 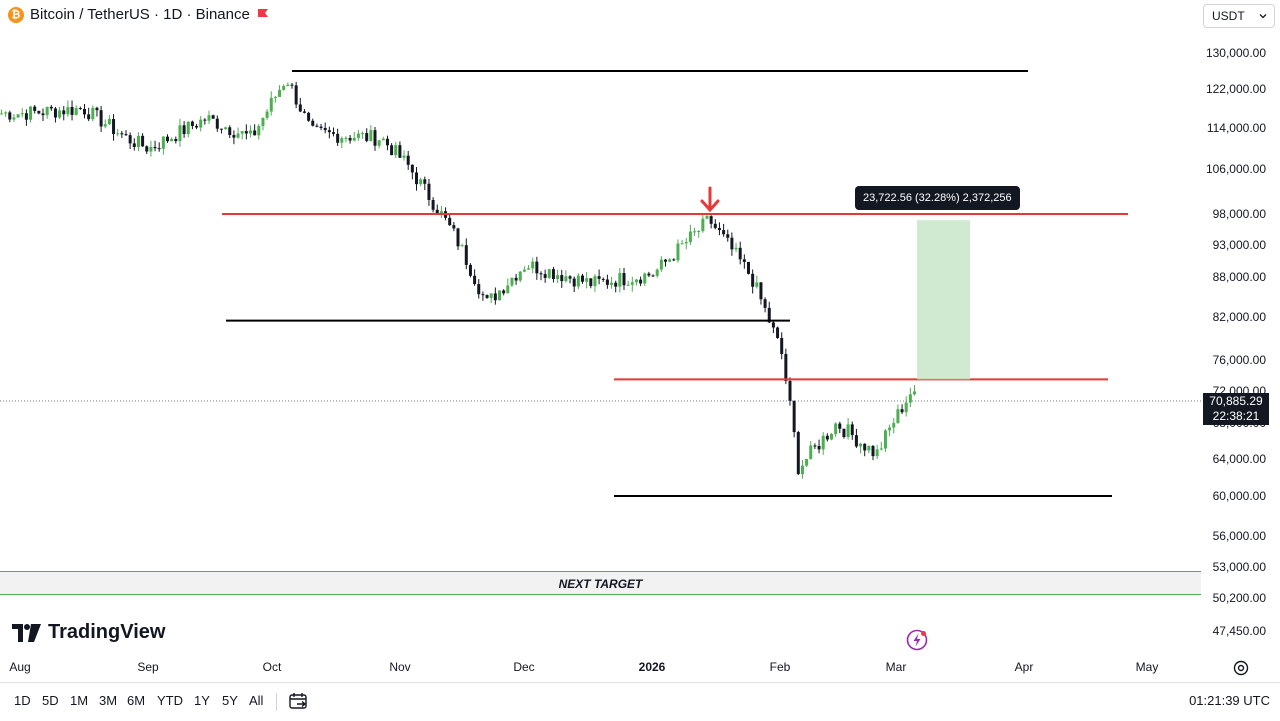 What do you see at coordinates (20, 667) in the screenshot?
I see `time-axis-label: Aug` at bounding box center [20, 667].